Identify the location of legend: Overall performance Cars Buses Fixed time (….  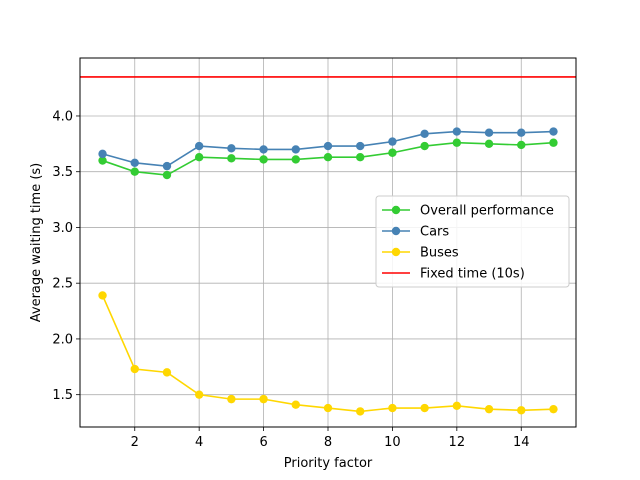
(472, 241).